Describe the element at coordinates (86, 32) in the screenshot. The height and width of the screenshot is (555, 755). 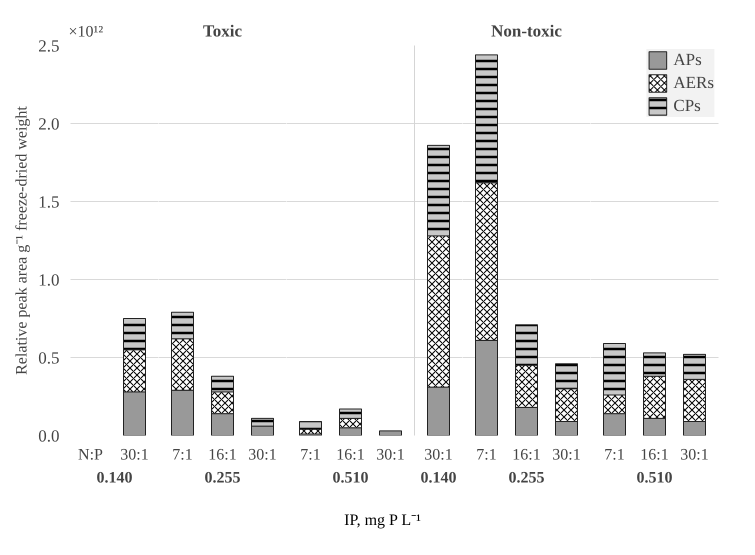
I see `text: ×10¹²` at that location.